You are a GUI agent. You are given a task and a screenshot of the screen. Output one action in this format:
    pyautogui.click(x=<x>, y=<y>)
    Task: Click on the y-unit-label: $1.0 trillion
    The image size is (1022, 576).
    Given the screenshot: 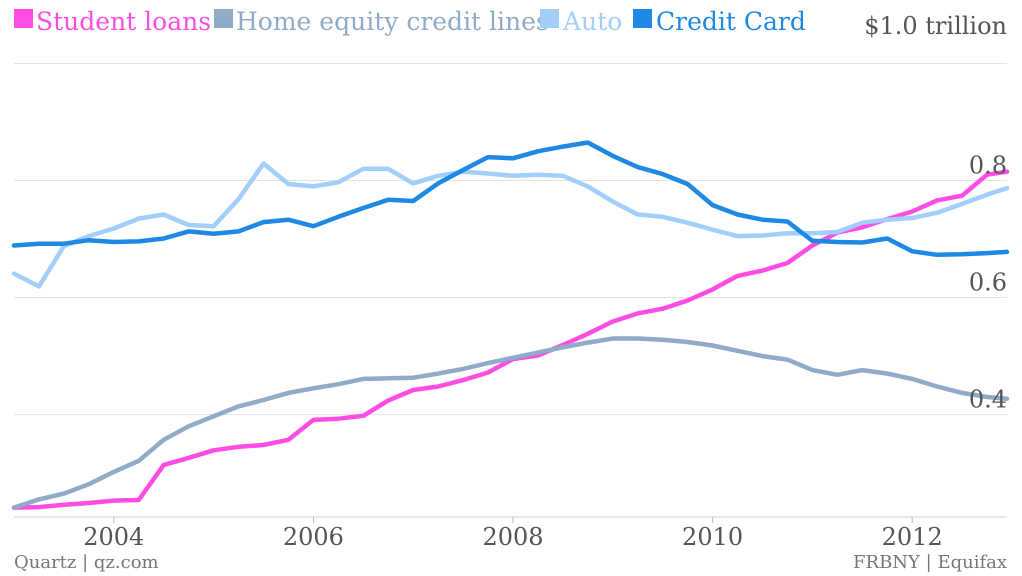 What is the action you would take?
    pyautogui.click(x=935, y=26)
    